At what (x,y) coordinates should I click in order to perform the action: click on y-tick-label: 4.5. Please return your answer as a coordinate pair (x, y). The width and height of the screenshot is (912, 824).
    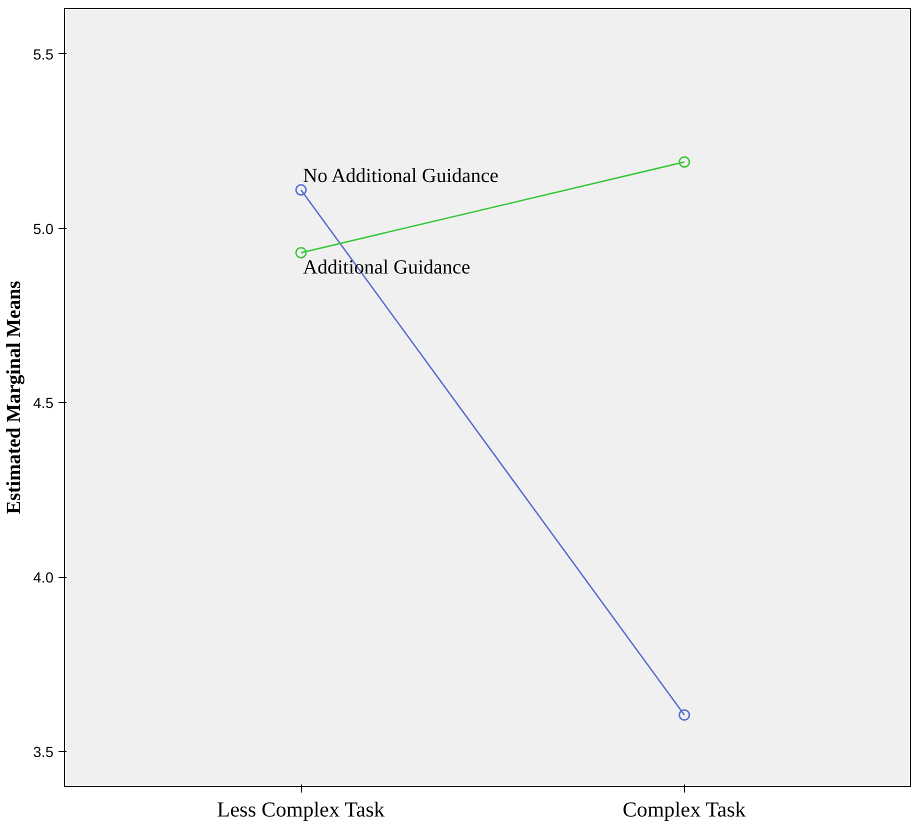
    Looking at the image, I should click on (43, 404).